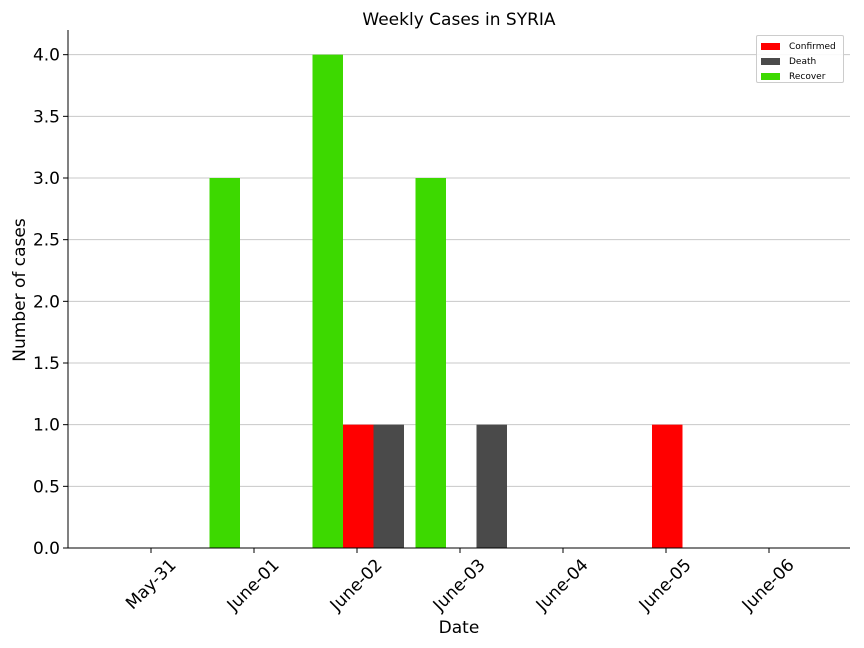  Describe the element at coordinates (46, 426) in the screenshot. I see `y-tick-label: 1.0` at that location.